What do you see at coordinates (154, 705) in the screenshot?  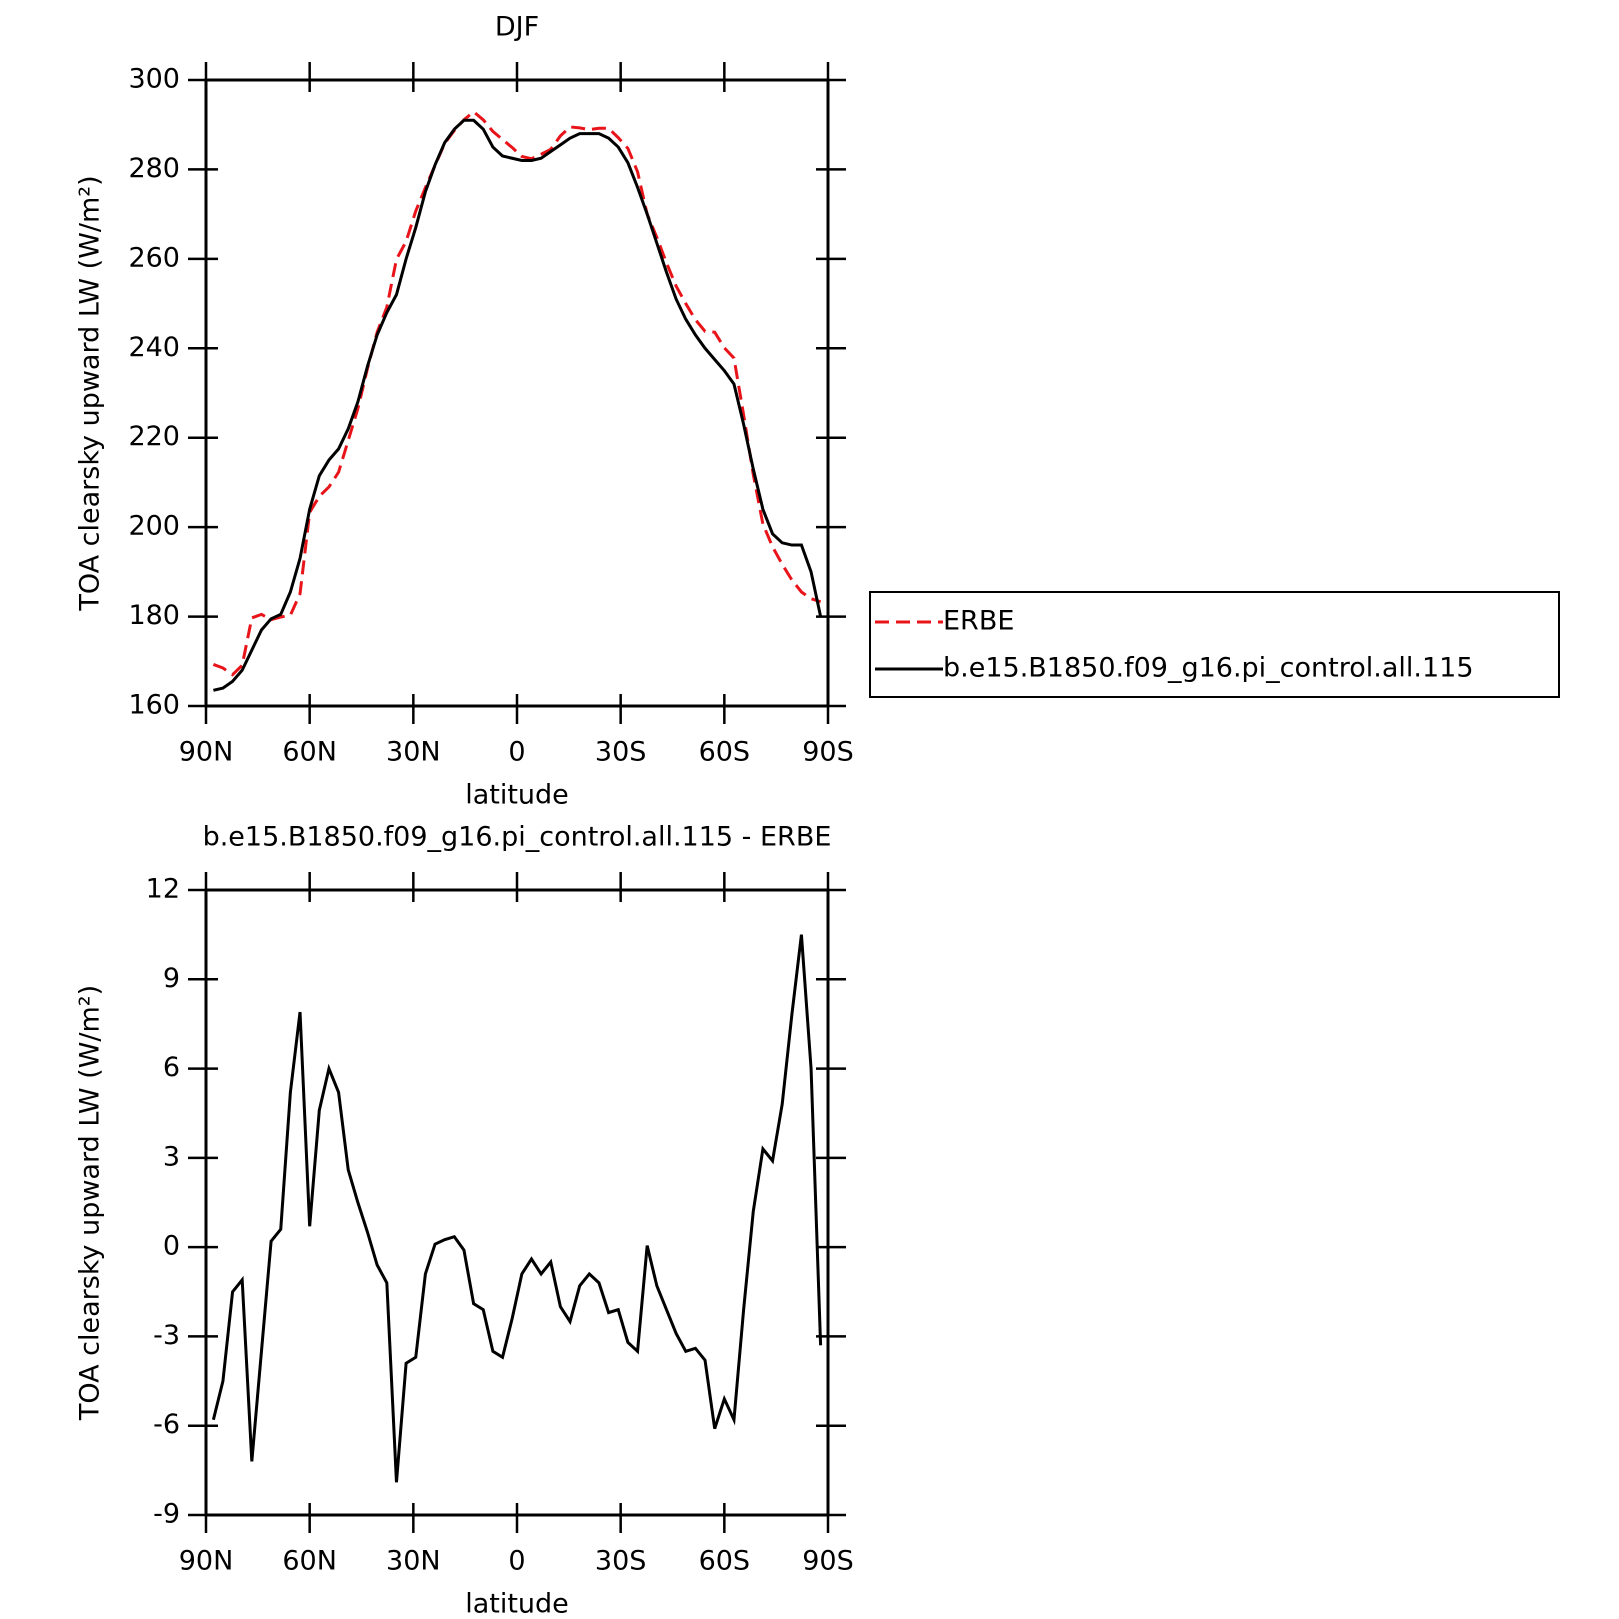 I see `y-tick-label: 160` at bounding box center [154, 705].